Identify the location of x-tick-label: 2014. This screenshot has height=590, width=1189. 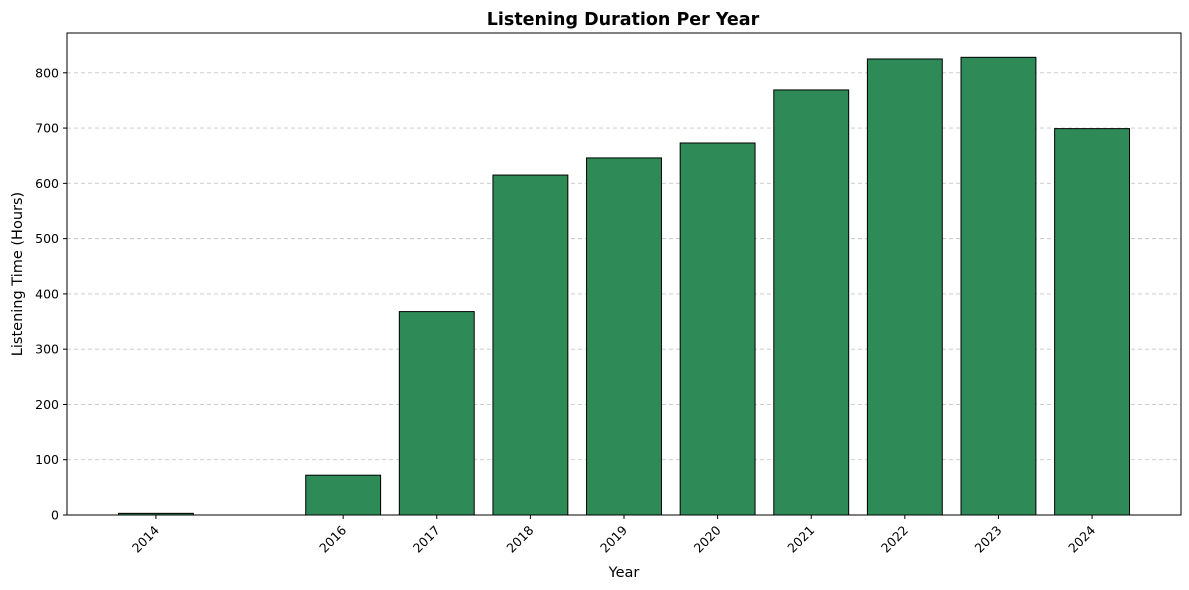
(145, 538).